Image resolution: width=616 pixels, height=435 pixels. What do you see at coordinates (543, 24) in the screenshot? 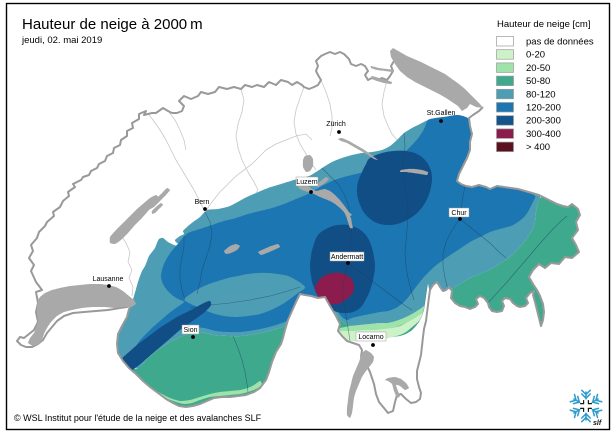
I see `svg-text: Hauteur de neige [cm]` at bounding box center [543, 24].